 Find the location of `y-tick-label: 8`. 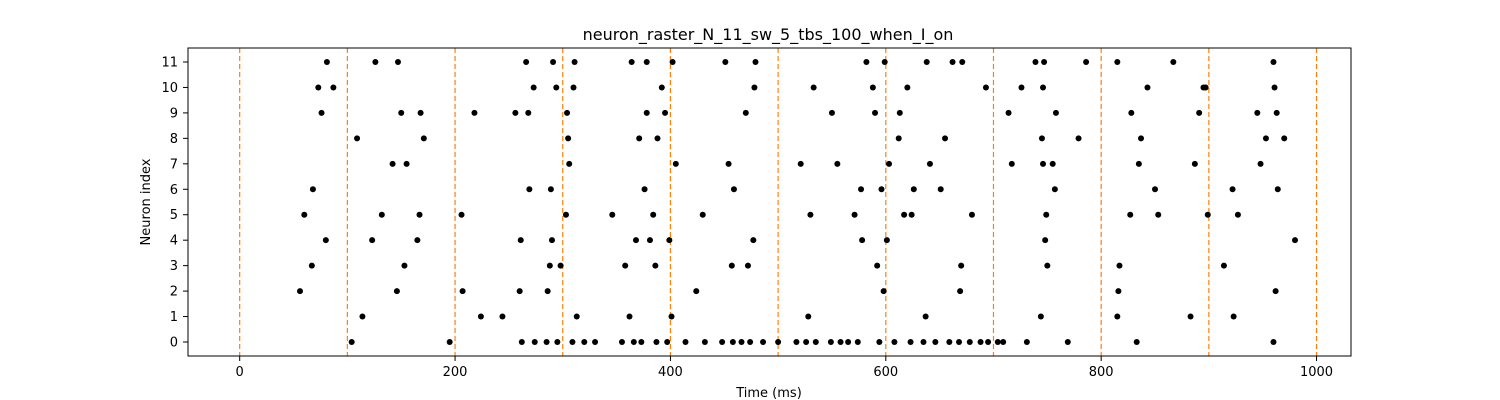

y-tick-label: 8 is located at coordinates (174, 139).